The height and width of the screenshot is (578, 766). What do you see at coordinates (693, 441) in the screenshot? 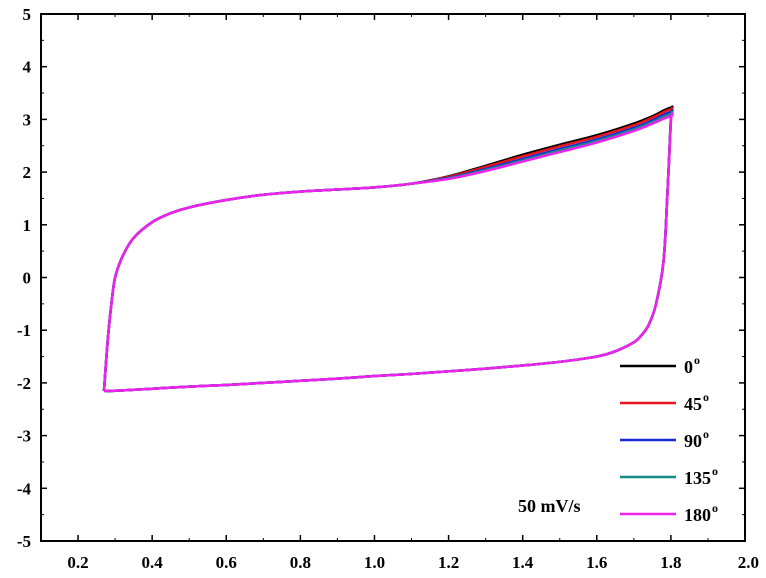
I see `legend-label-90: 90` at bounding box center [693, 441].